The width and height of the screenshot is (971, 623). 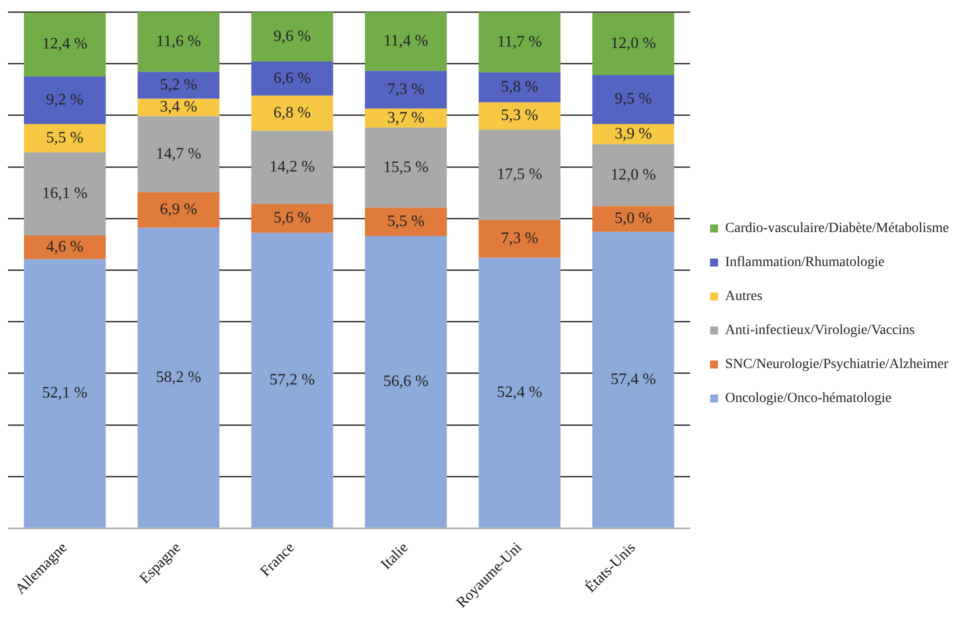 I want to click on data-label: 11,7 %, so click(x=519, y=41).